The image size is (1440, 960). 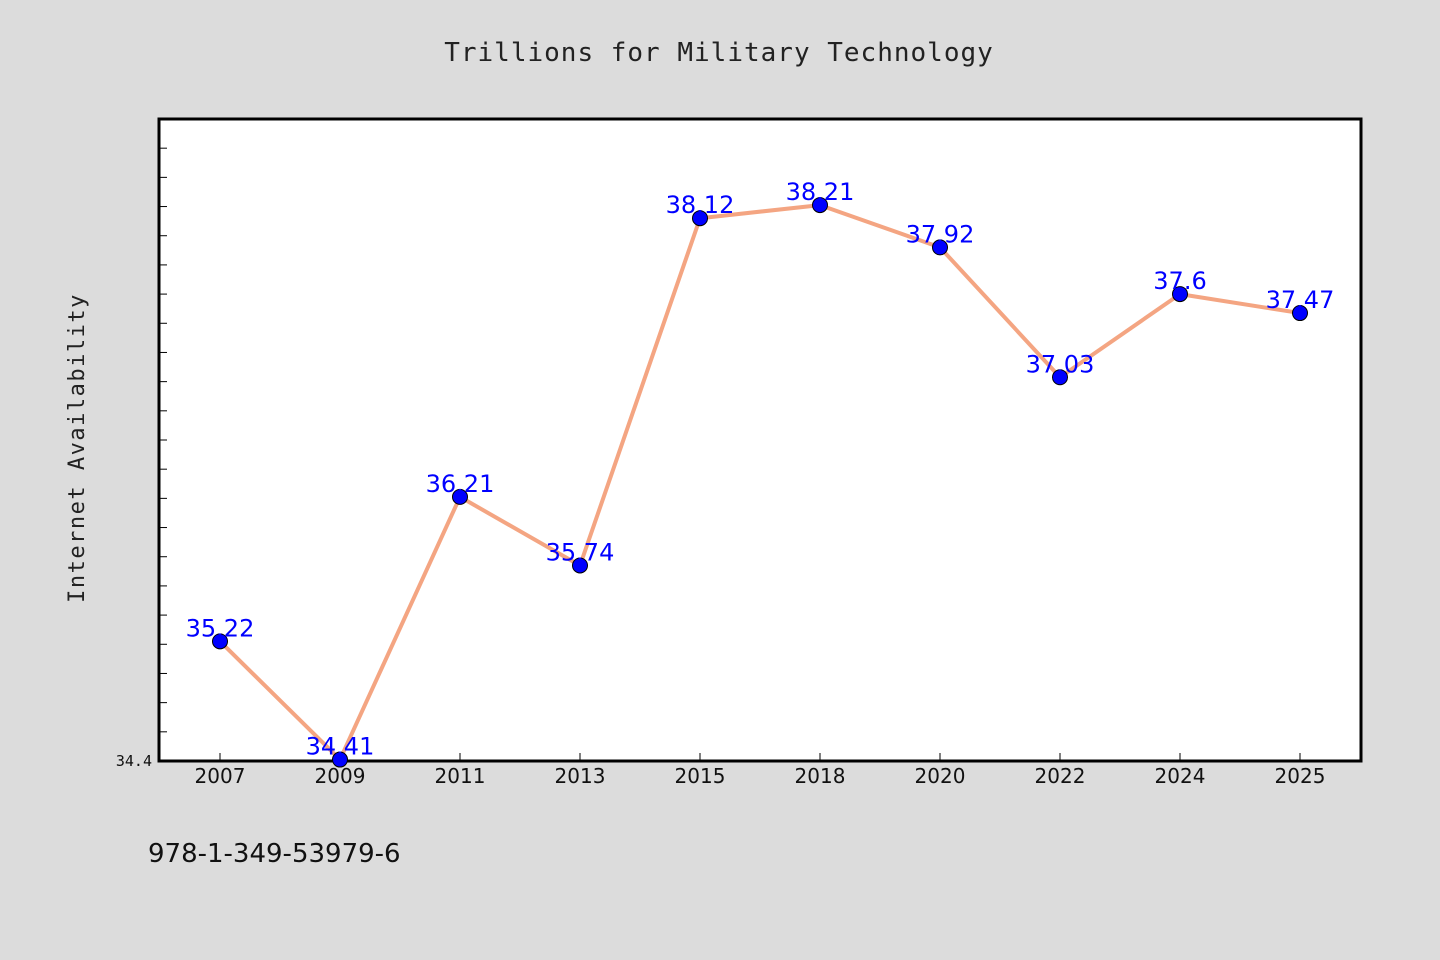 I want to click on x-tick-label: 2009, so click(x=340, y=776).